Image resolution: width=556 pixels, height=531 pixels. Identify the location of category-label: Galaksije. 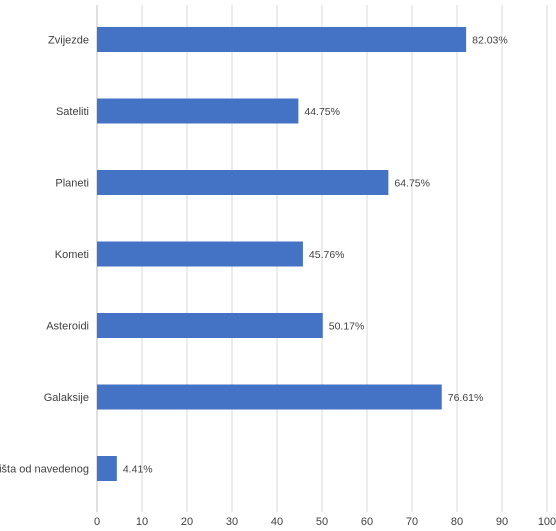
(66, 398).